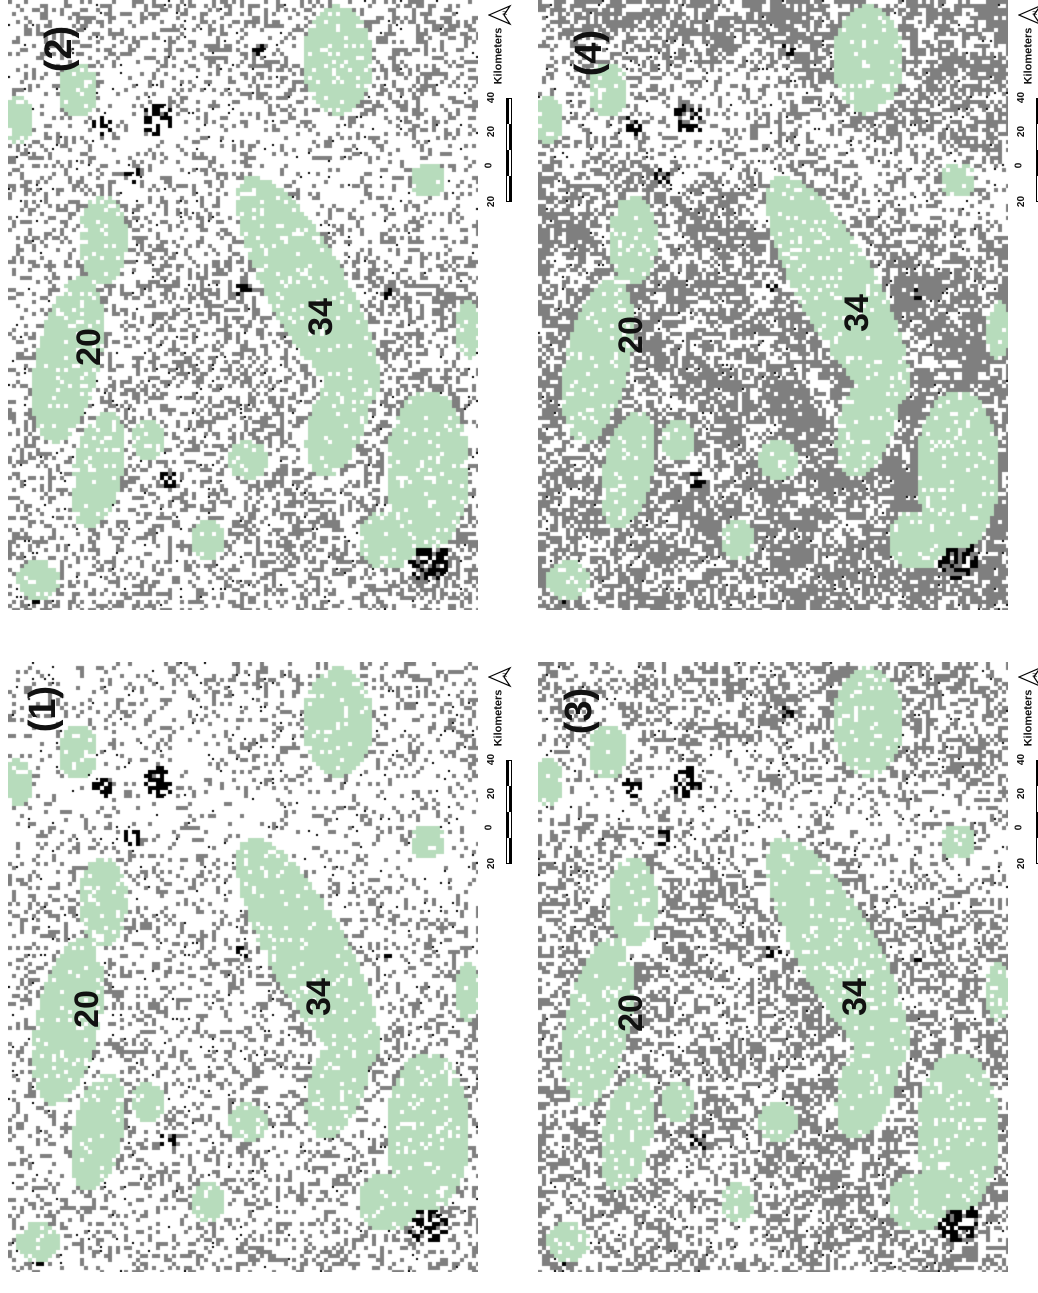  What do you see at coordinates (579, 711) in the screenshot?
I see `panel-label: (3)` at bounding box center [579, 711].